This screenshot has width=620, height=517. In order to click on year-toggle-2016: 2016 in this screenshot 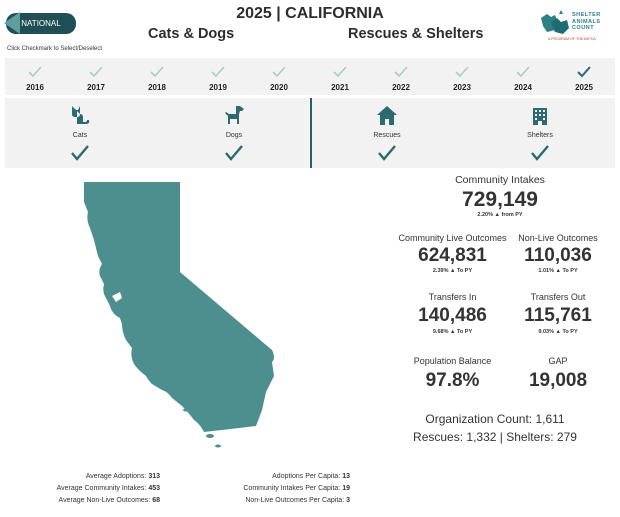, I will do `click(35, 76)`.